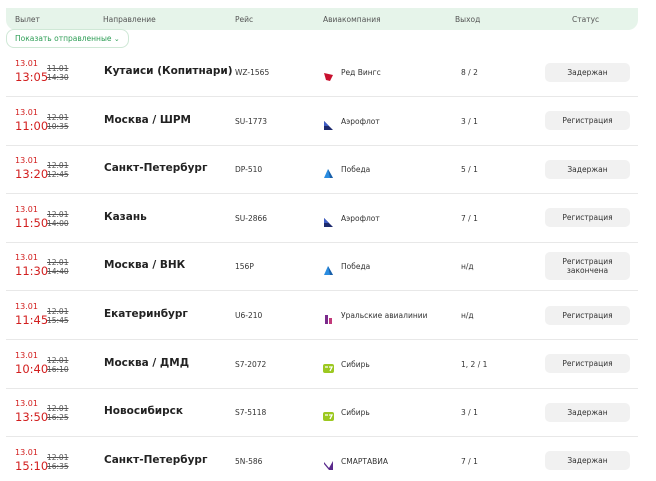  I want to click on time: 11:00, so click(32, 125).